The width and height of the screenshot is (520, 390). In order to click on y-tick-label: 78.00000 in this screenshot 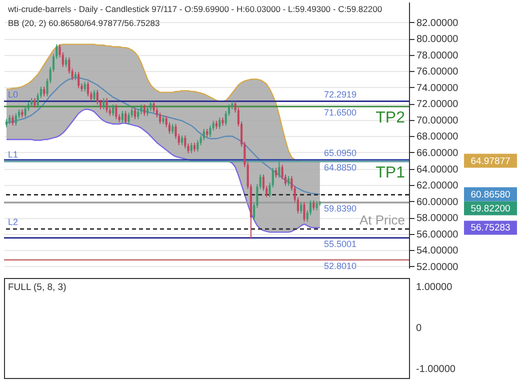, I will do `click(437, 56)`.